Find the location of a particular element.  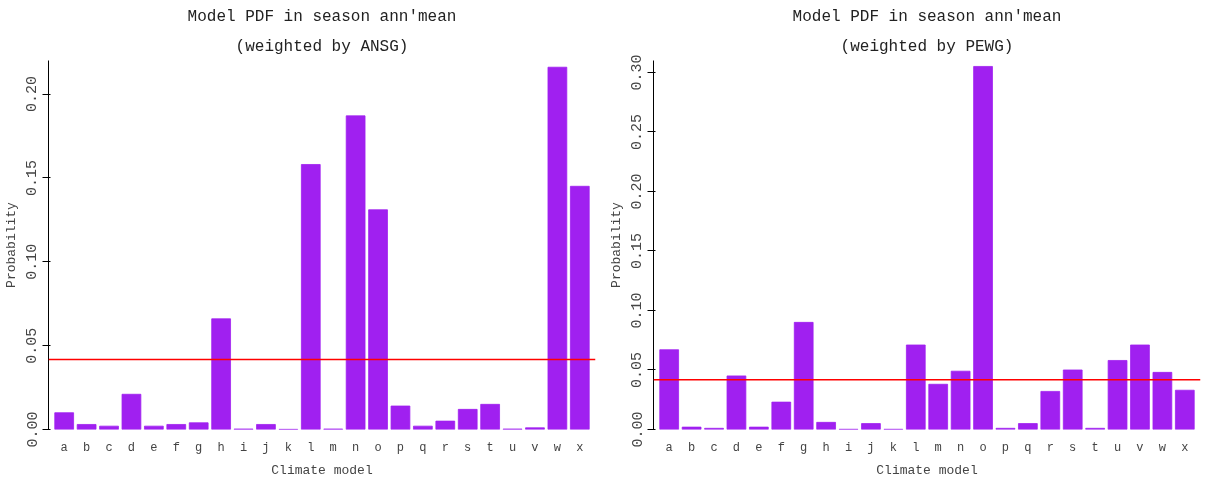

y-tick-label: 0.05 is located at coordinates (638, 369).